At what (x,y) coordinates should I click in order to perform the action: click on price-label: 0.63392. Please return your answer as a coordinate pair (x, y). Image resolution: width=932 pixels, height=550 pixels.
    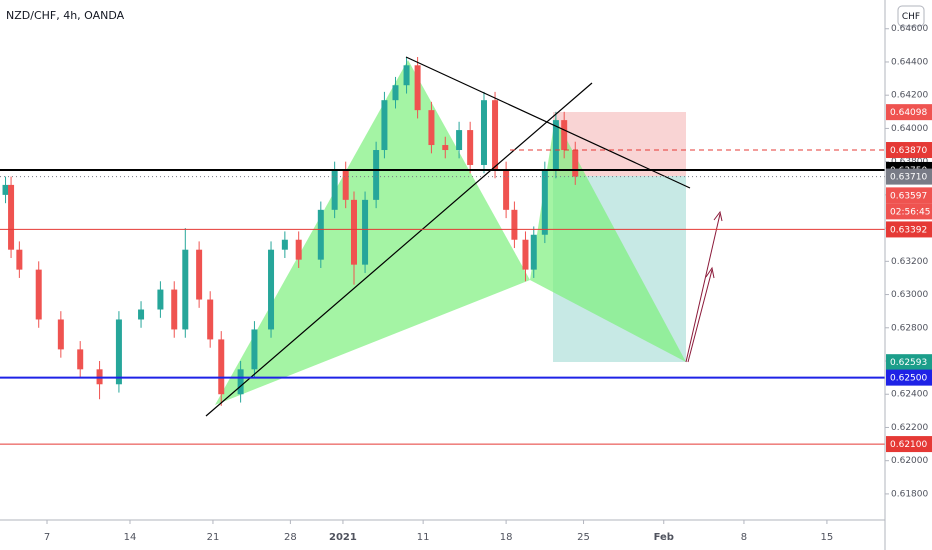
    Looking at the image, I should click on (908, 230).